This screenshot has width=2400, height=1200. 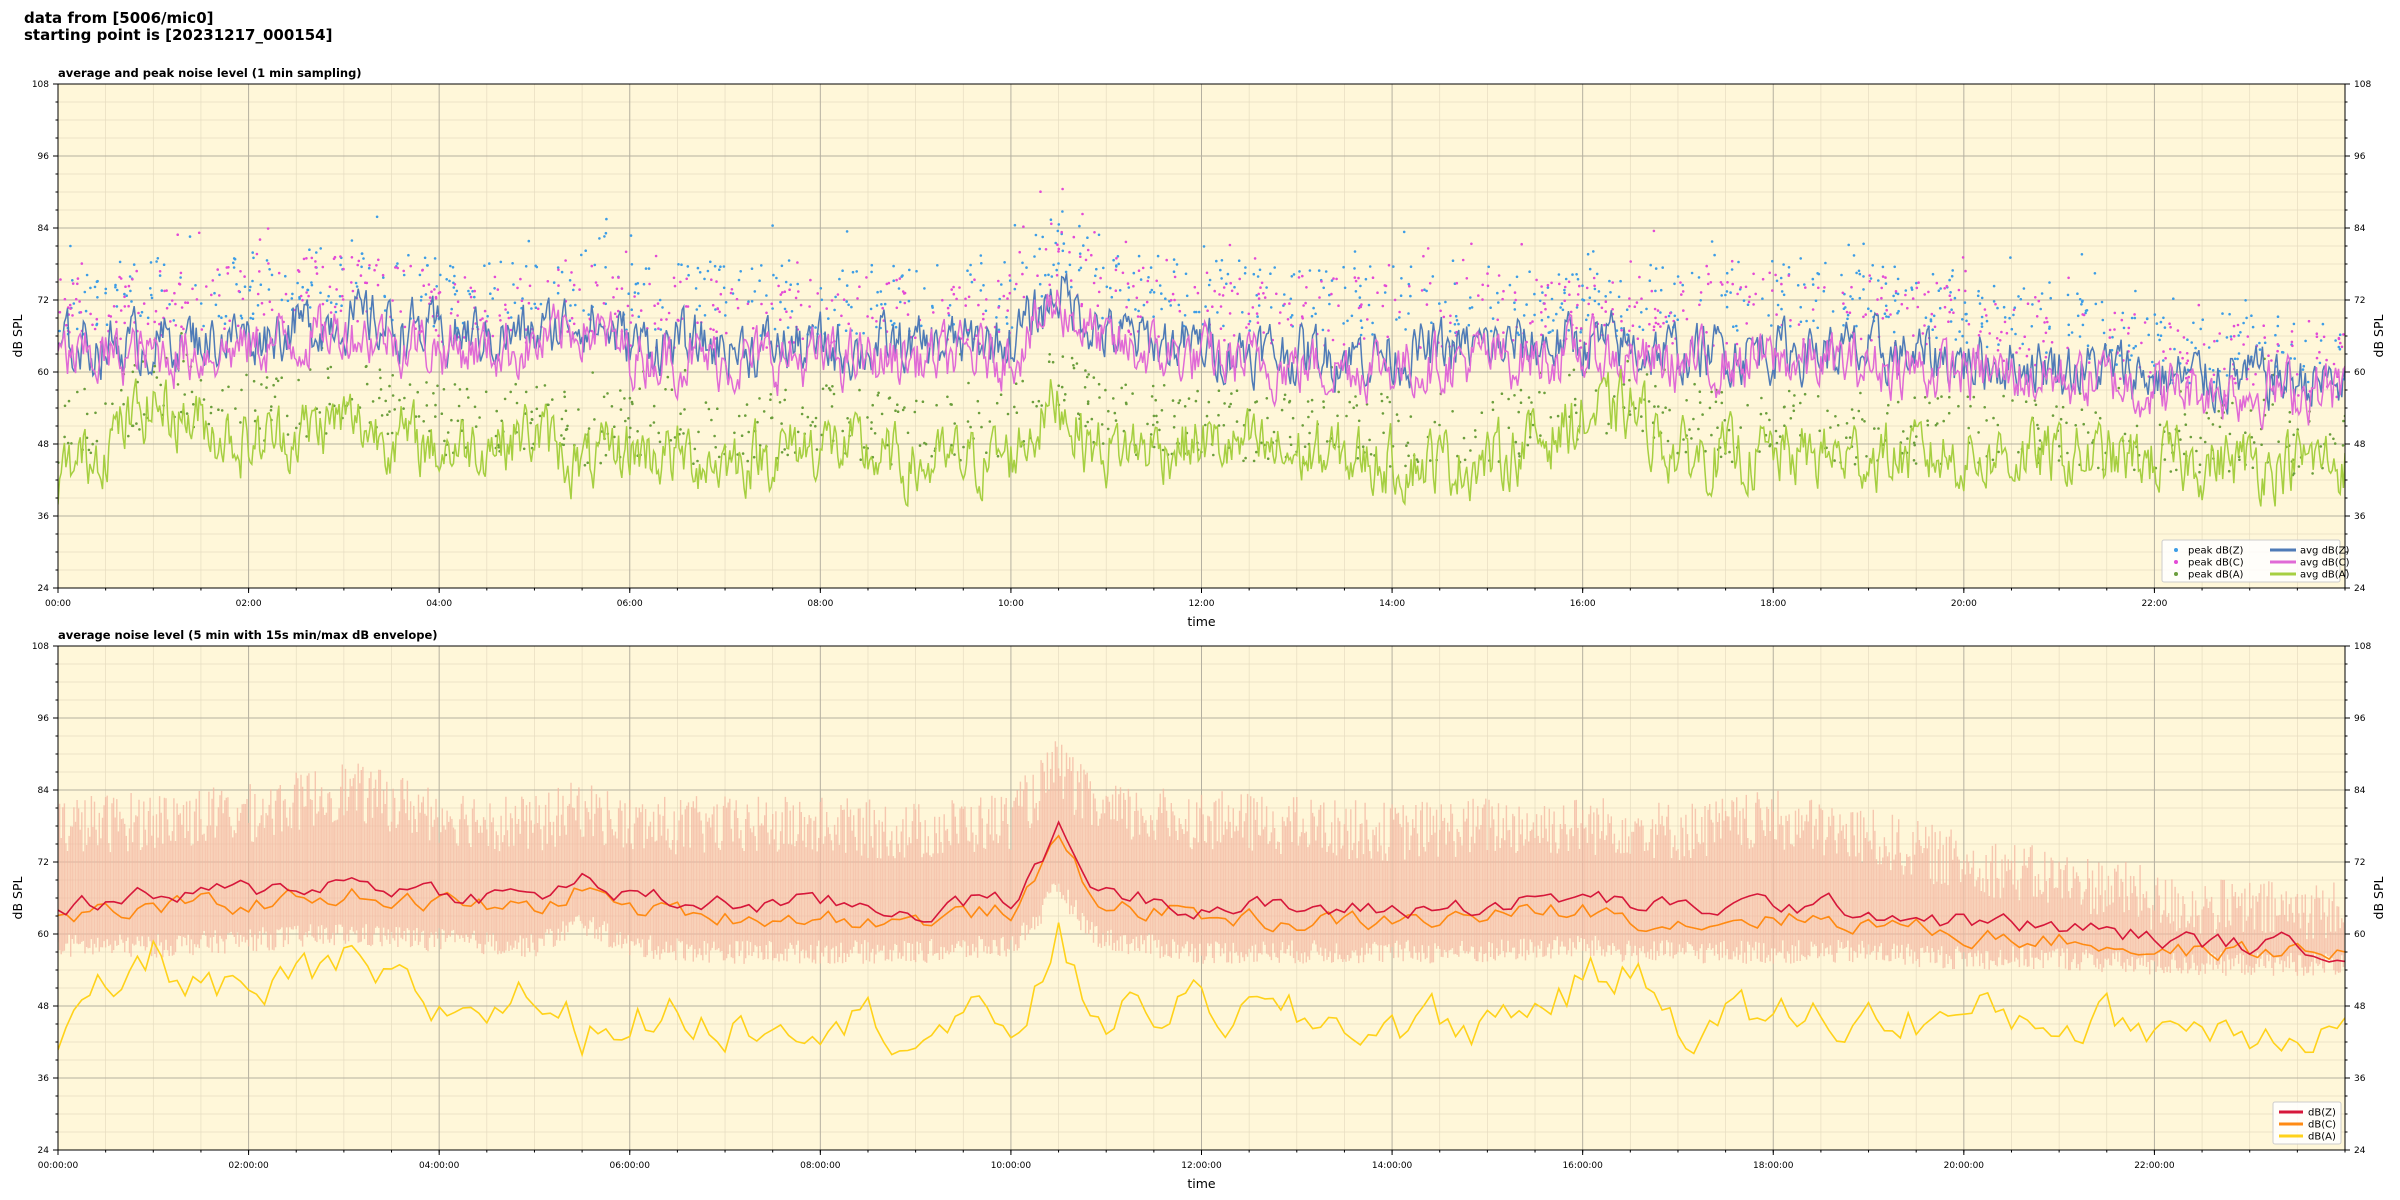 What do you see at coordinates (44, 517) in the screenshot?
I see `y-tick-label: 36` at bounding box center [44, 517].